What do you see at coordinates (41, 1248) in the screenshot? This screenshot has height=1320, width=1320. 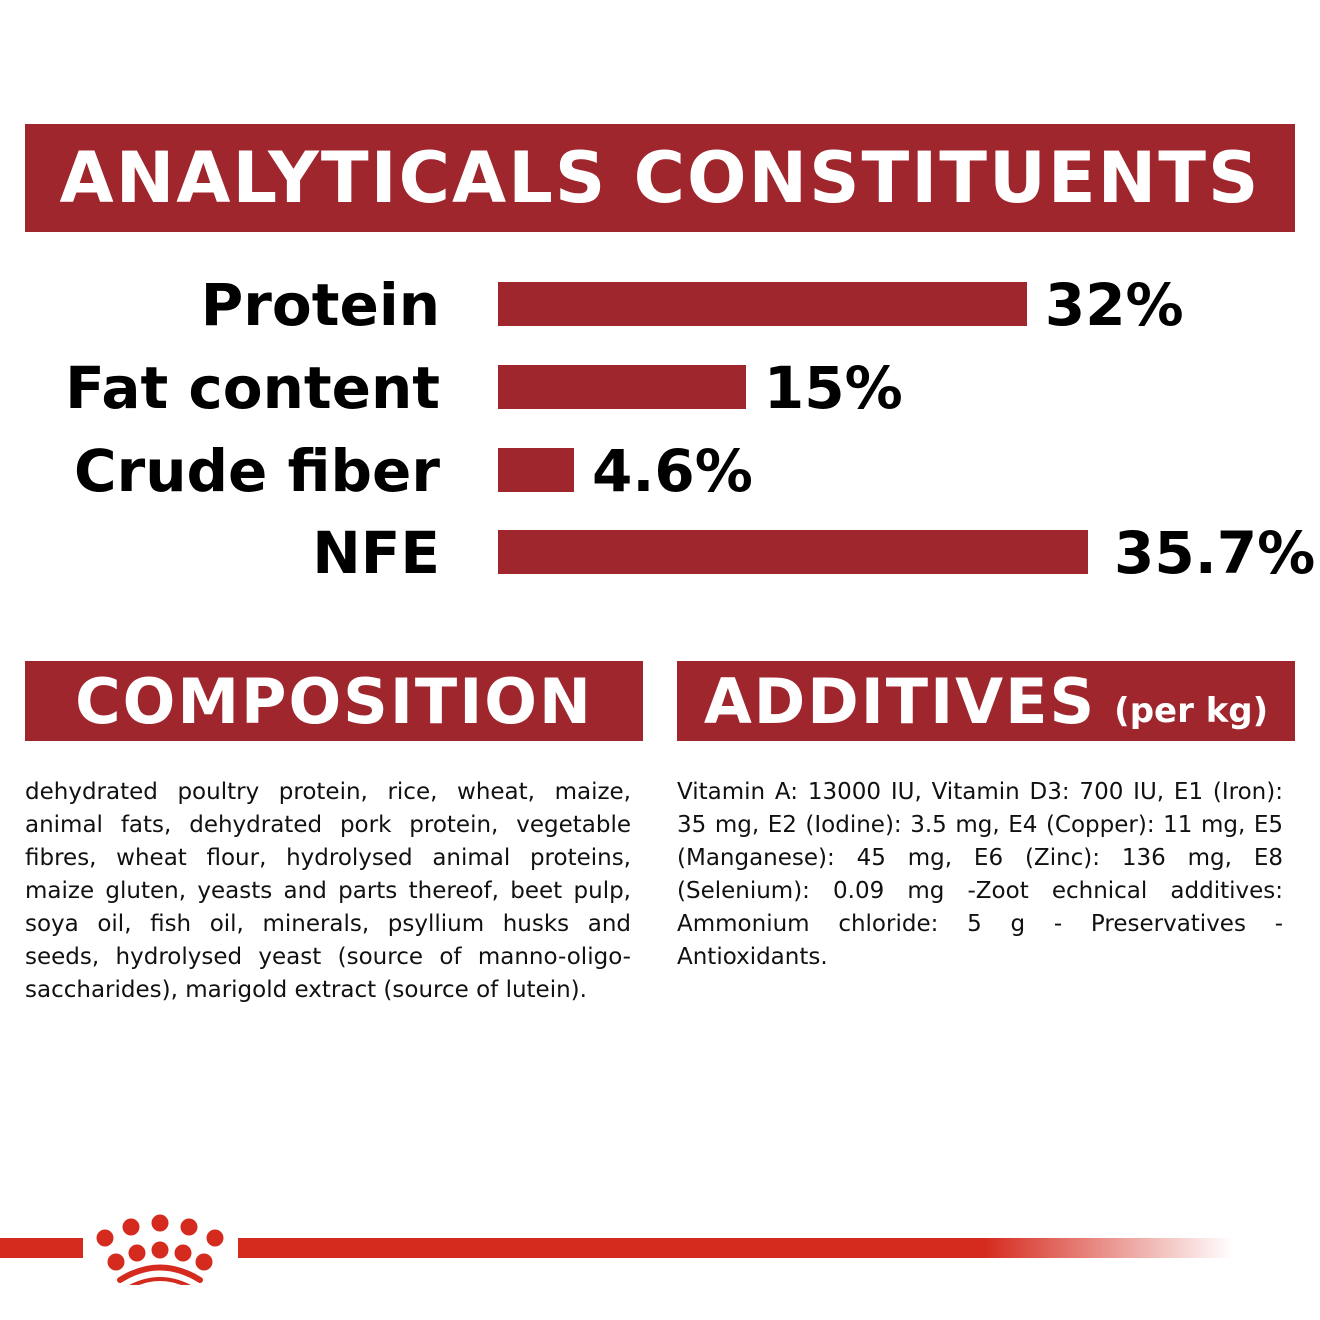 I see `brand-line-left` at bounding box center [41, 1248].